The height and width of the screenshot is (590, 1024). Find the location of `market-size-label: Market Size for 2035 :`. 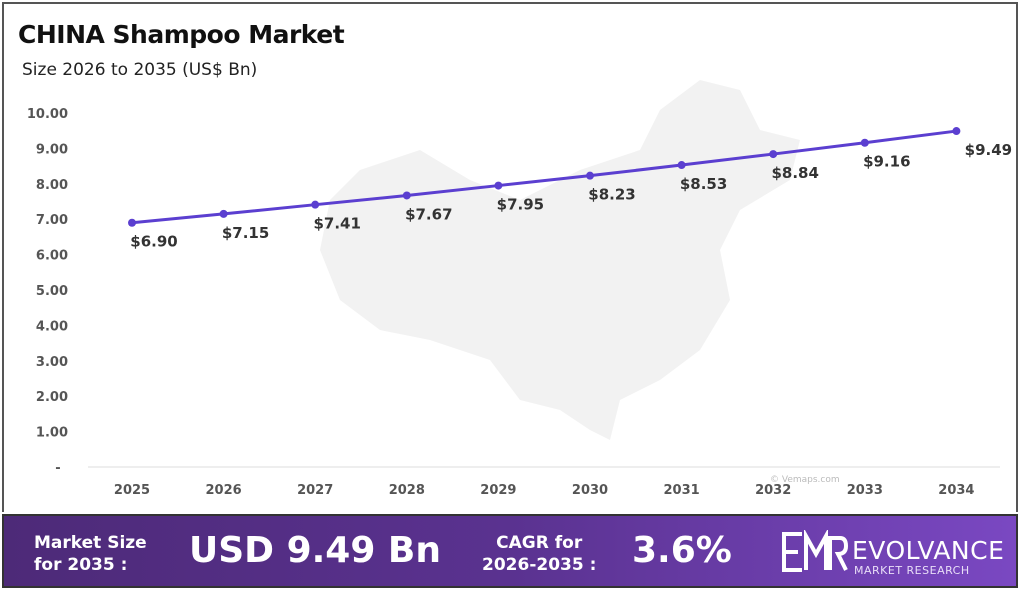

market-size-label: Market Size for 2035 : is located at coordinates (90, 554).